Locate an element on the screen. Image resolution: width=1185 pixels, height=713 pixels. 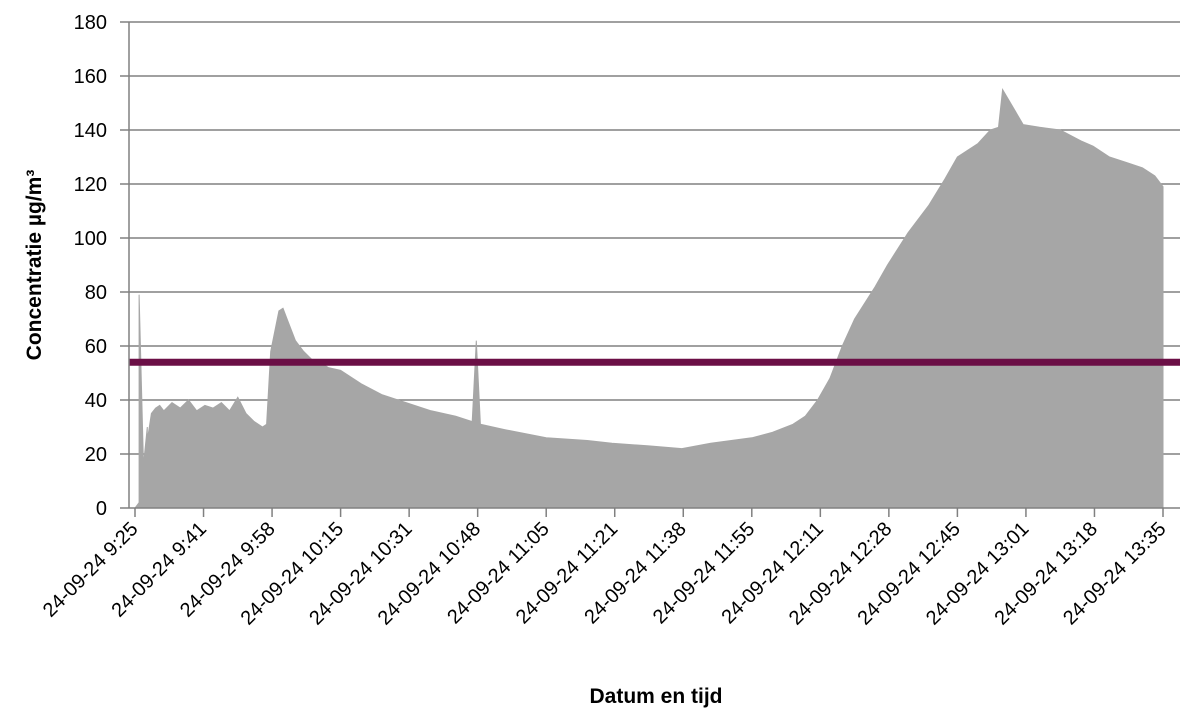
y-tick-label: 20 is located at coordinates (96, 455).